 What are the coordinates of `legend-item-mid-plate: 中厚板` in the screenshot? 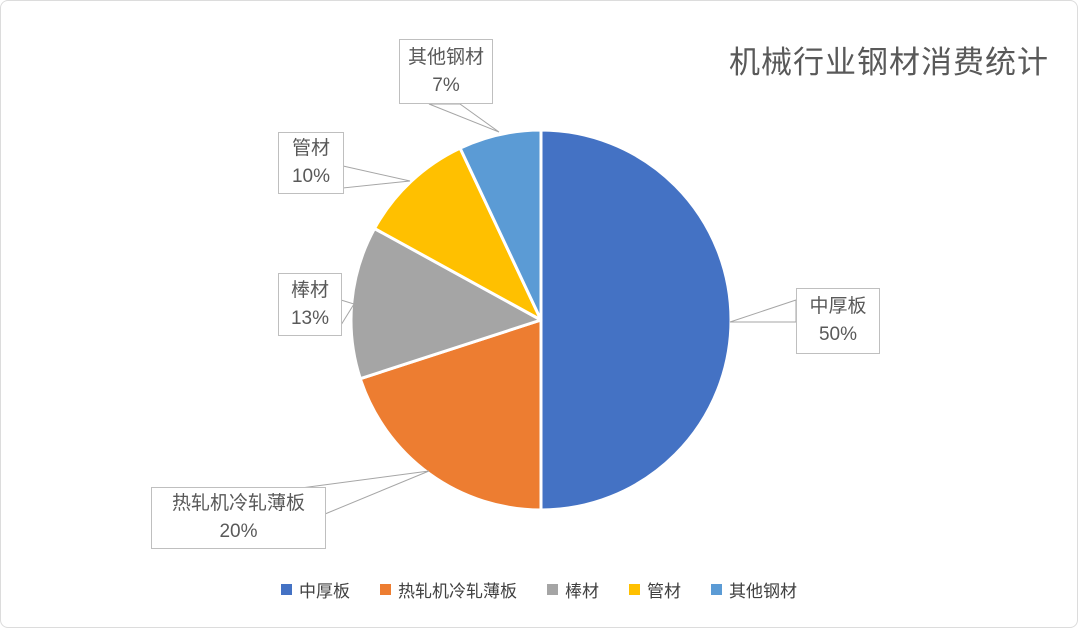 It's located at (315, 589).